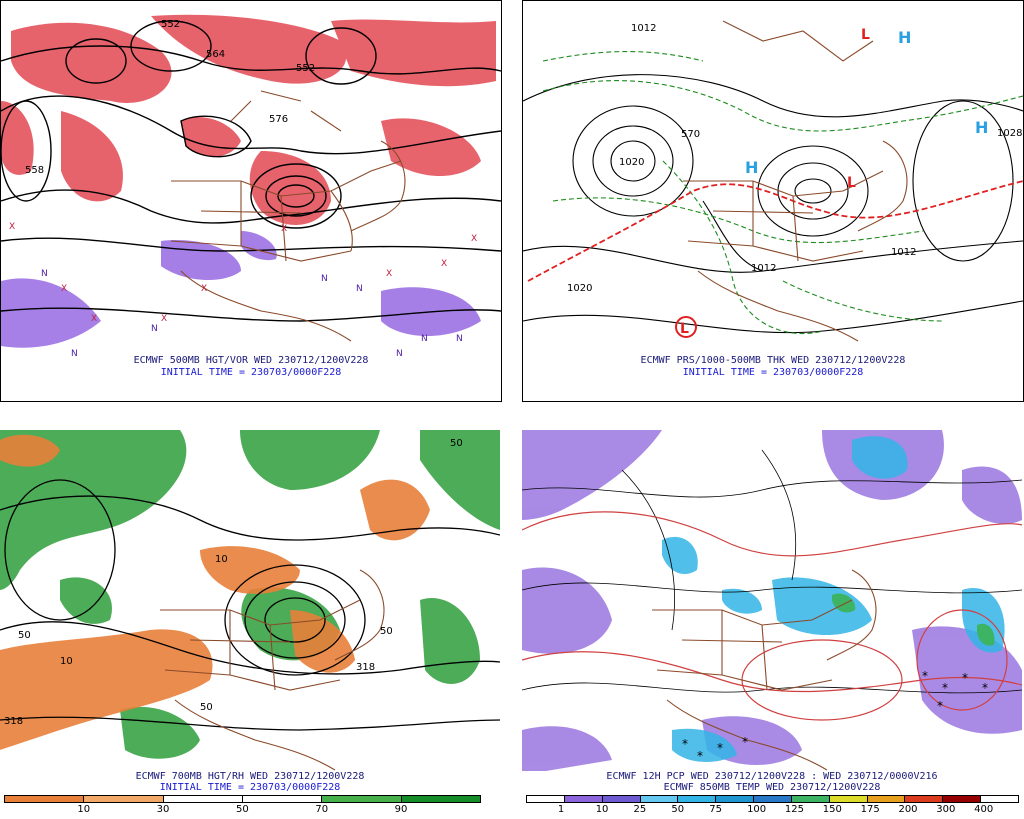 The height and width of the screenshot is (819, 1024). I want to click on vort-min-markers: N N N N N N N N, so click(252, 314).